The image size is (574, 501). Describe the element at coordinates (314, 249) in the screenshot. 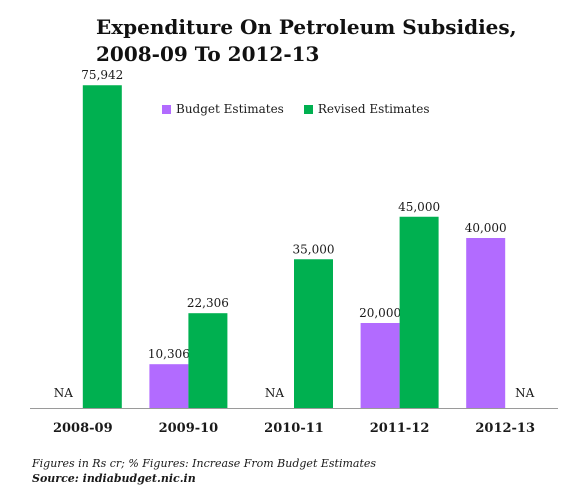

I see `data-label-revised-estimates-2010-11: 35,000` at that location.